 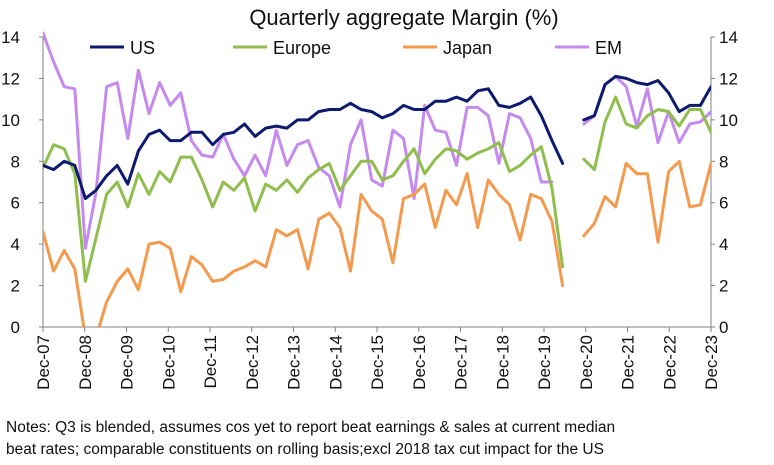 I want to click on y-tick-label-left: 10, so click(x=10, y=120).